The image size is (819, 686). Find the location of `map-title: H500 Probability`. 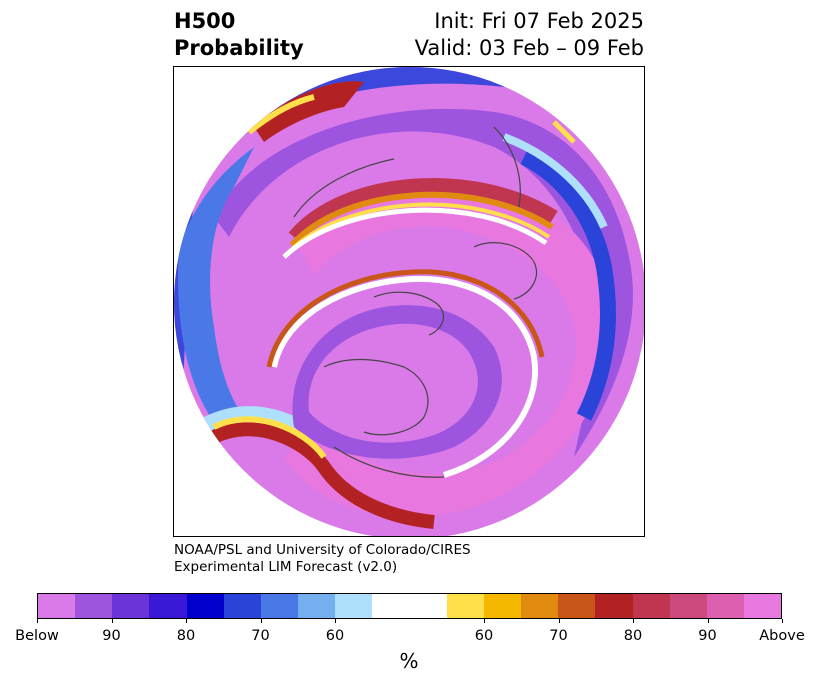

map-title: H500 Probability is located at coordinates (239, 35).